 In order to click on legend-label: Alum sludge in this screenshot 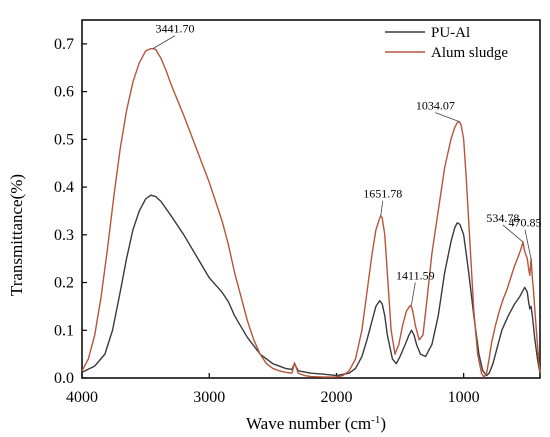, I will do `click(469, 53)`.